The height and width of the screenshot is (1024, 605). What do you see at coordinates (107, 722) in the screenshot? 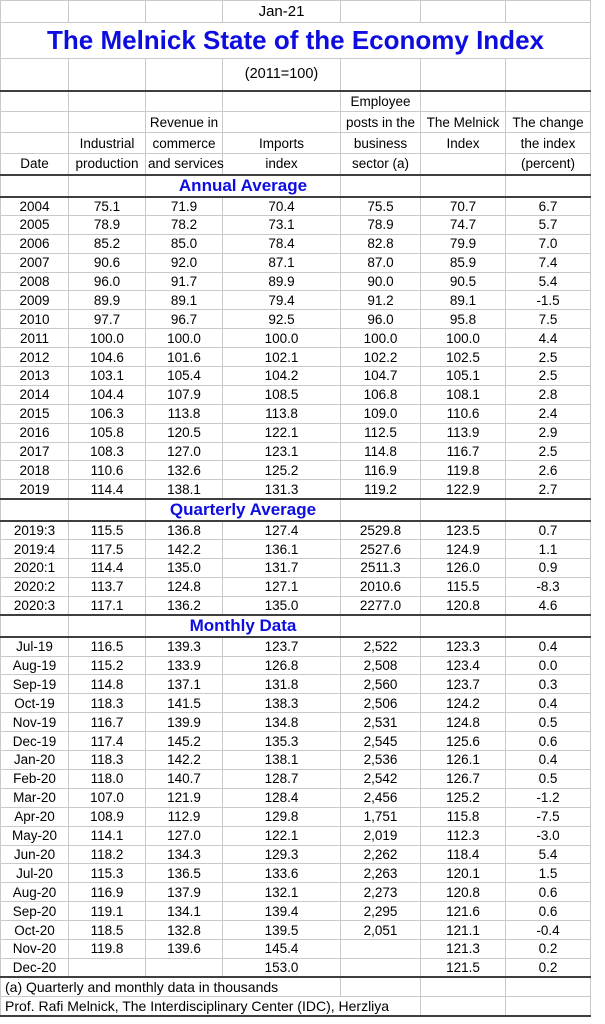
I see `value-cell: 116.7` at bounding box center [107, 722].